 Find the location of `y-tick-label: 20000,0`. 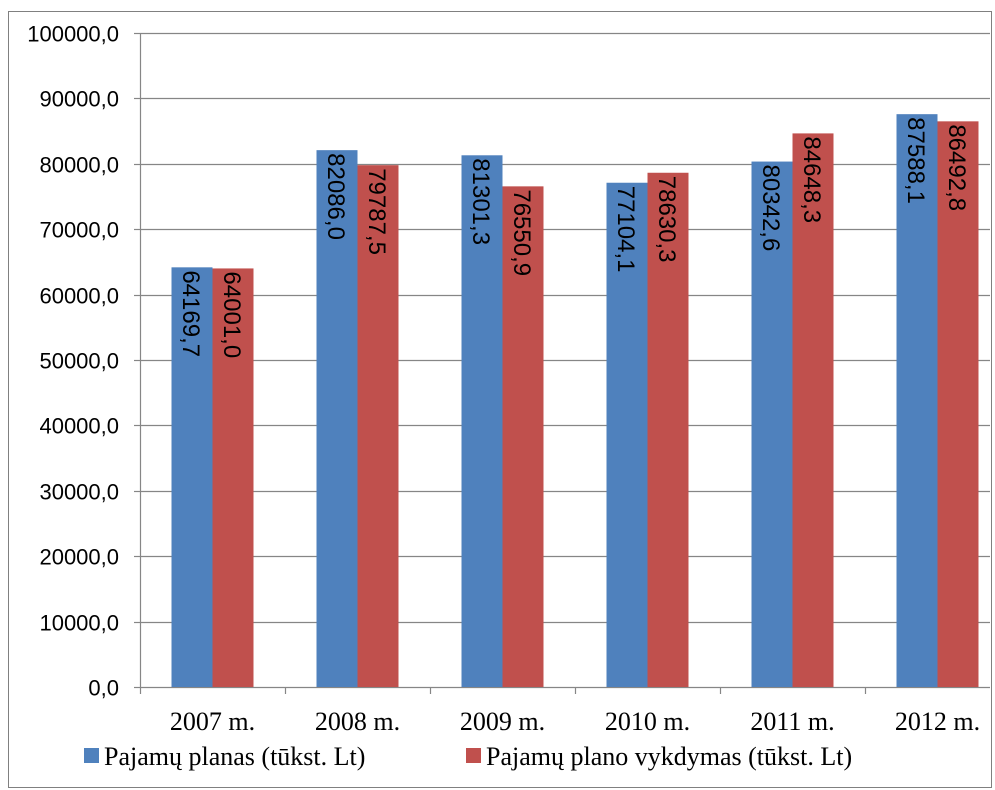

y-tick-label: 20000,0 is located at coordinates (79, 557).